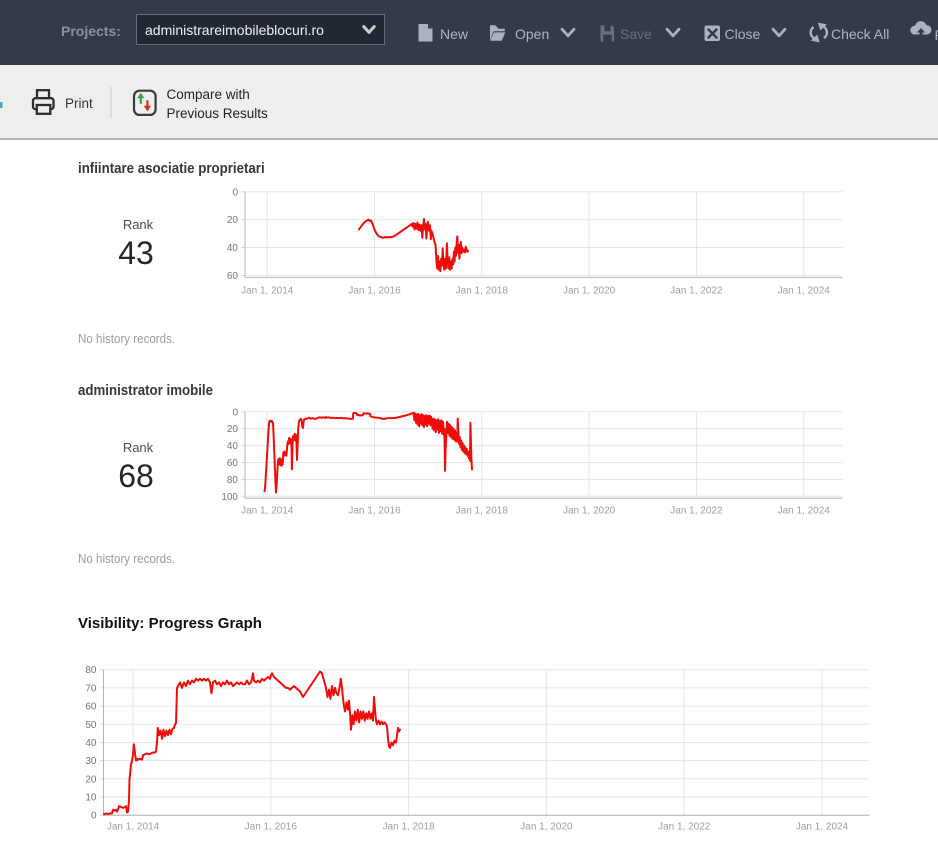 This screenshot has width=938, height=867. I want to click on svg-text: 10, so click(91, 798).